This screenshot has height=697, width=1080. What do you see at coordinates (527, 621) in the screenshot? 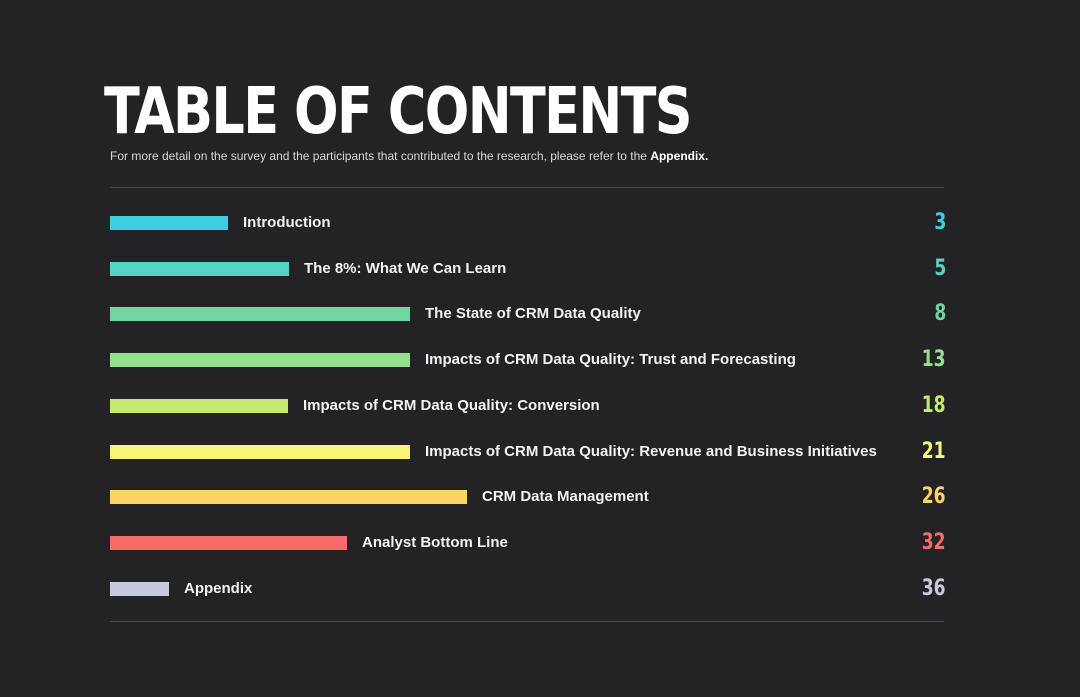
I see `bottom-divider` at bounding box center [527, 621].